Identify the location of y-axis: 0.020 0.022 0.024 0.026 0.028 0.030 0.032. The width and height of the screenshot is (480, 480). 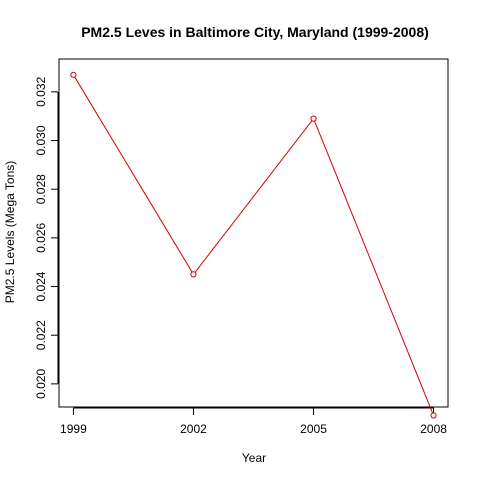
(46, 238).